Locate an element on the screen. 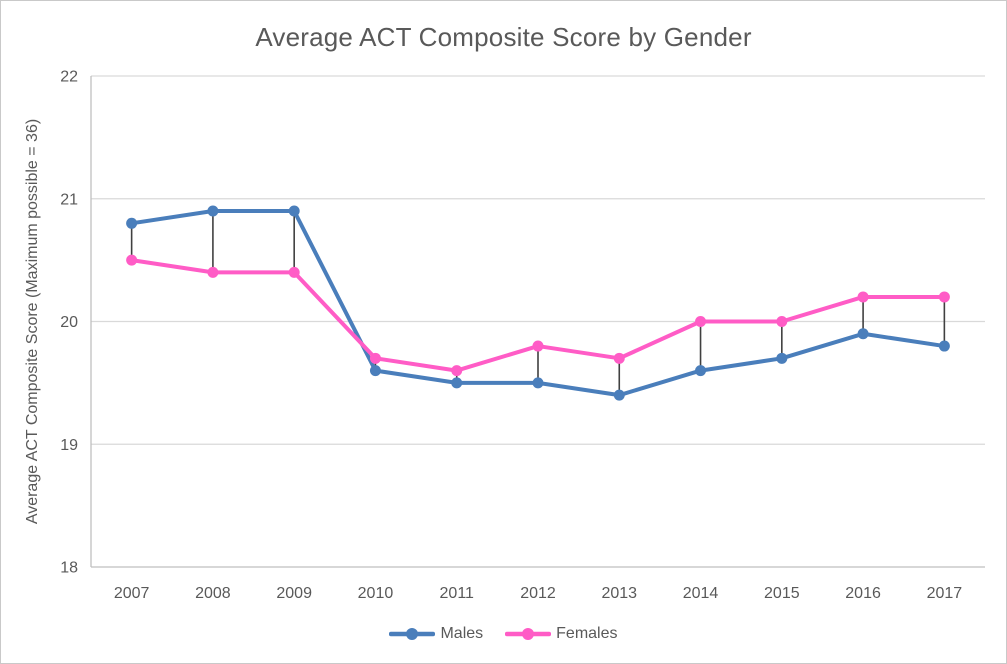 This screenshot has height=664, width=1007. legend-item-males: Males is located at coordinates (436, 634).